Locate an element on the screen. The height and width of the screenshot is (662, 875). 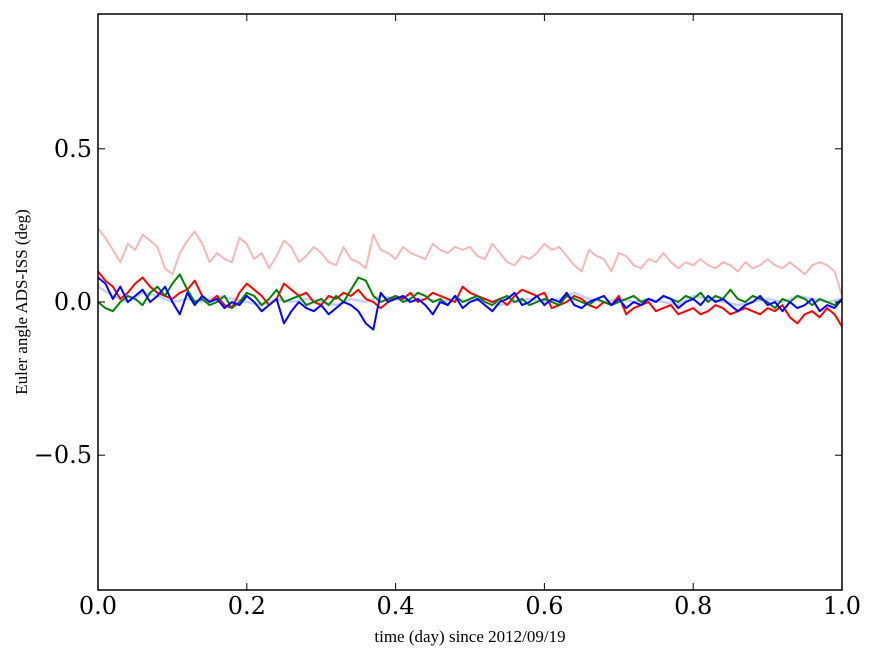
series-layer is located at coordinates (470, 279).